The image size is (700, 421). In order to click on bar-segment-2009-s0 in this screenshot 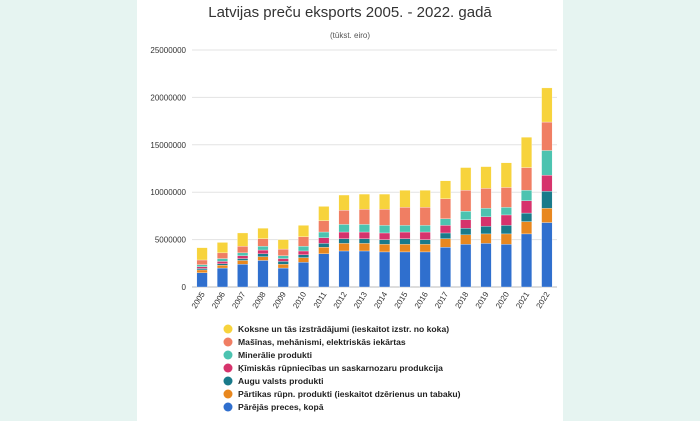, I will do `click(283, 277)`.